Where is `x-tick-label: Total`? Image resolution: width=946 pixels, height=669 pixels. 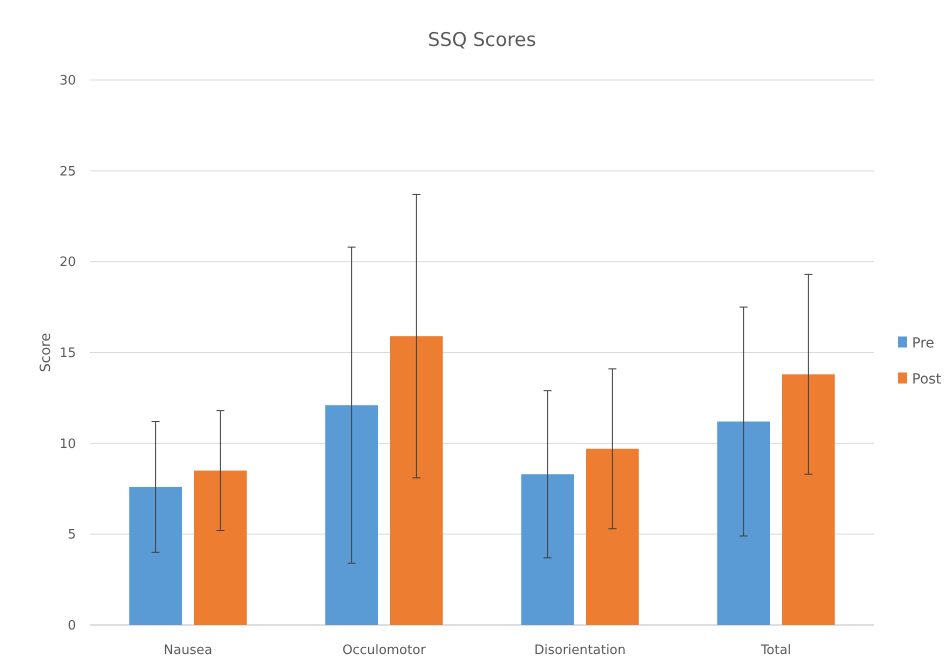
x-tick-label: Total is located at coordinates (776, 650).